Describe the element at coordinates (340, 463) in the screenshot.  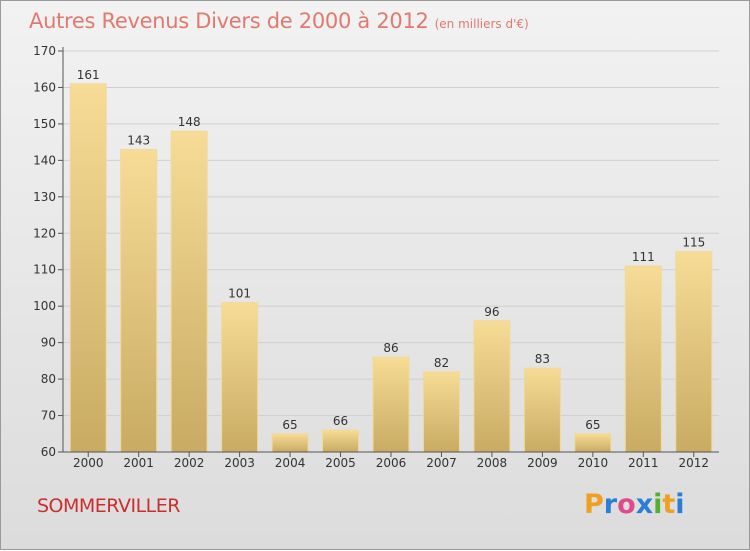
I see `x-tick-label: 2005` at that location.